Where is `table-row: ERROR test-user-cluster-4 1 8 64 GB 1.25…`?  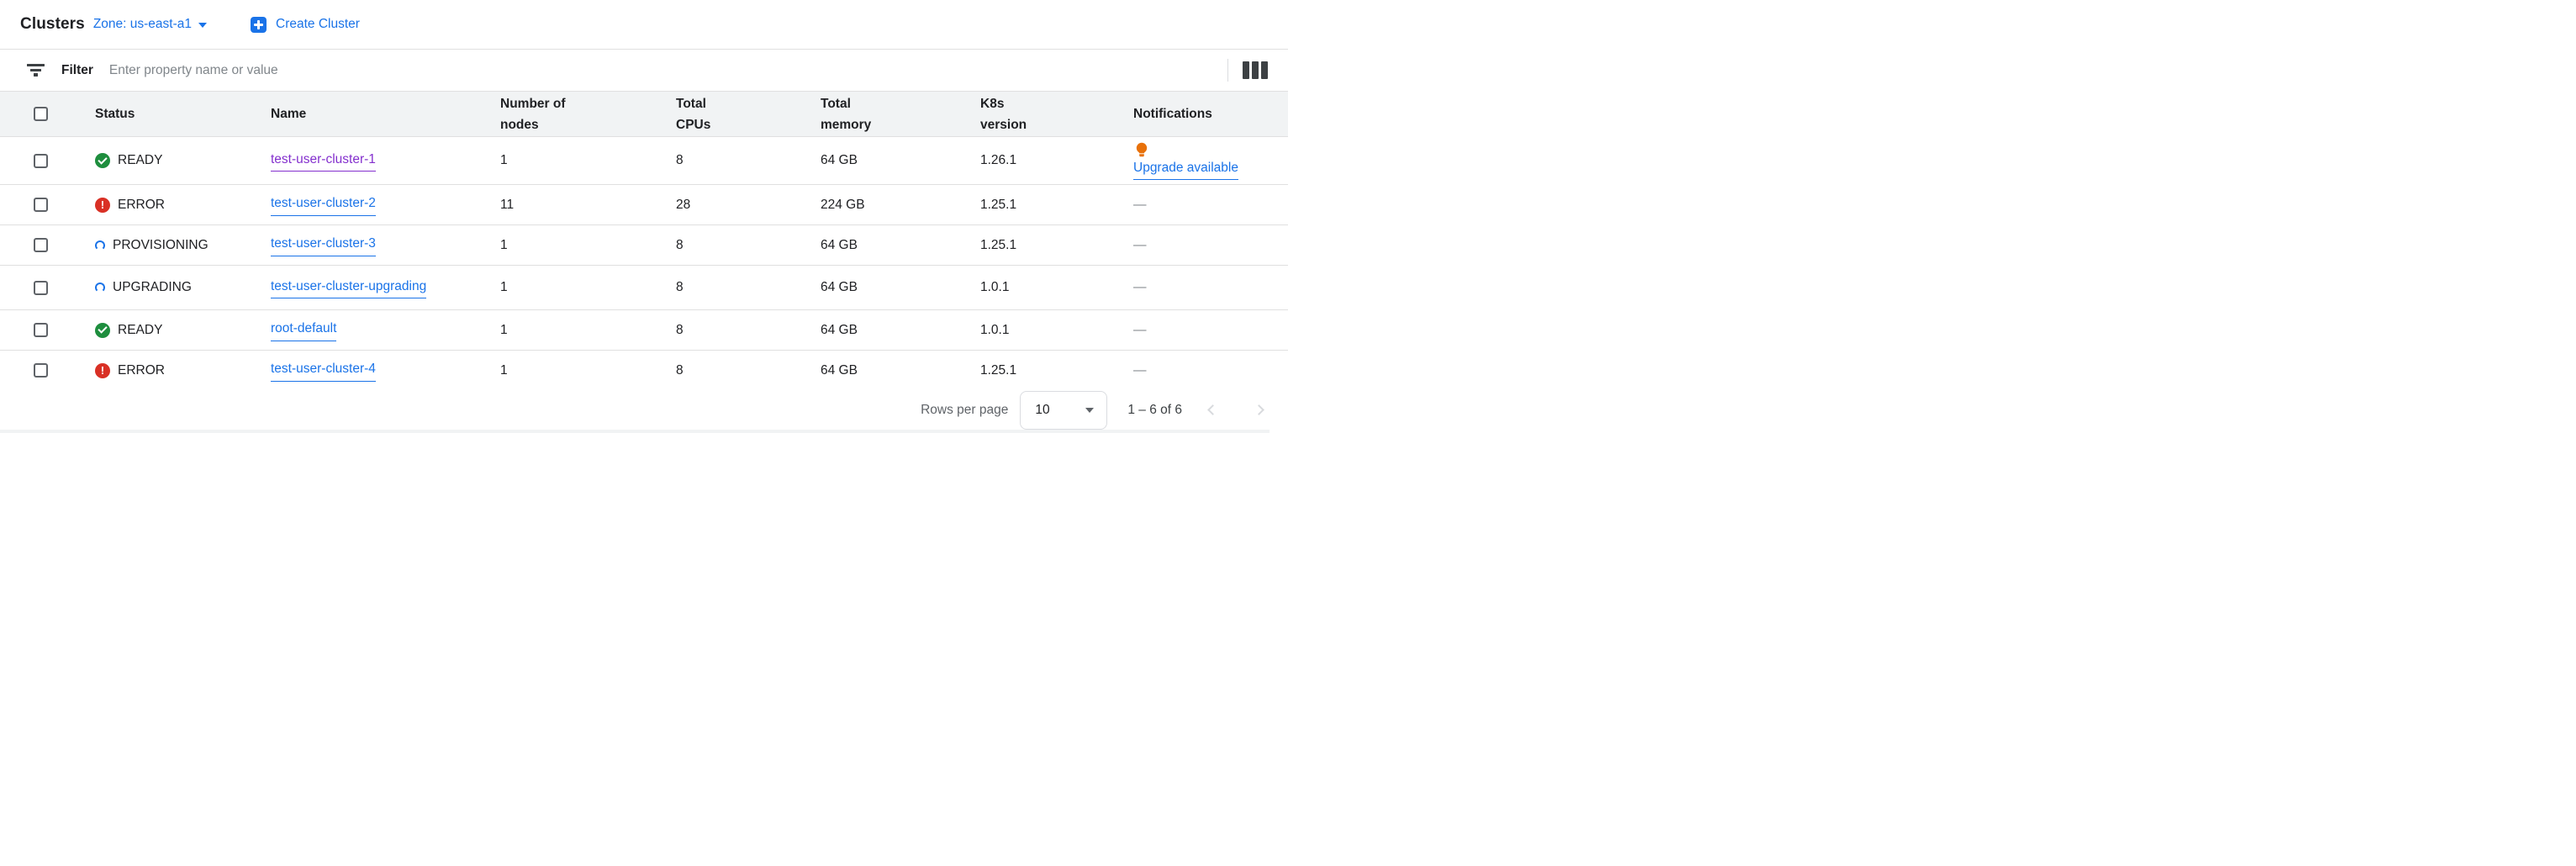
table-row: ERROR test-user-cluster-4 1 8 64 GB 1.25… is located at coordinates (644, 371).